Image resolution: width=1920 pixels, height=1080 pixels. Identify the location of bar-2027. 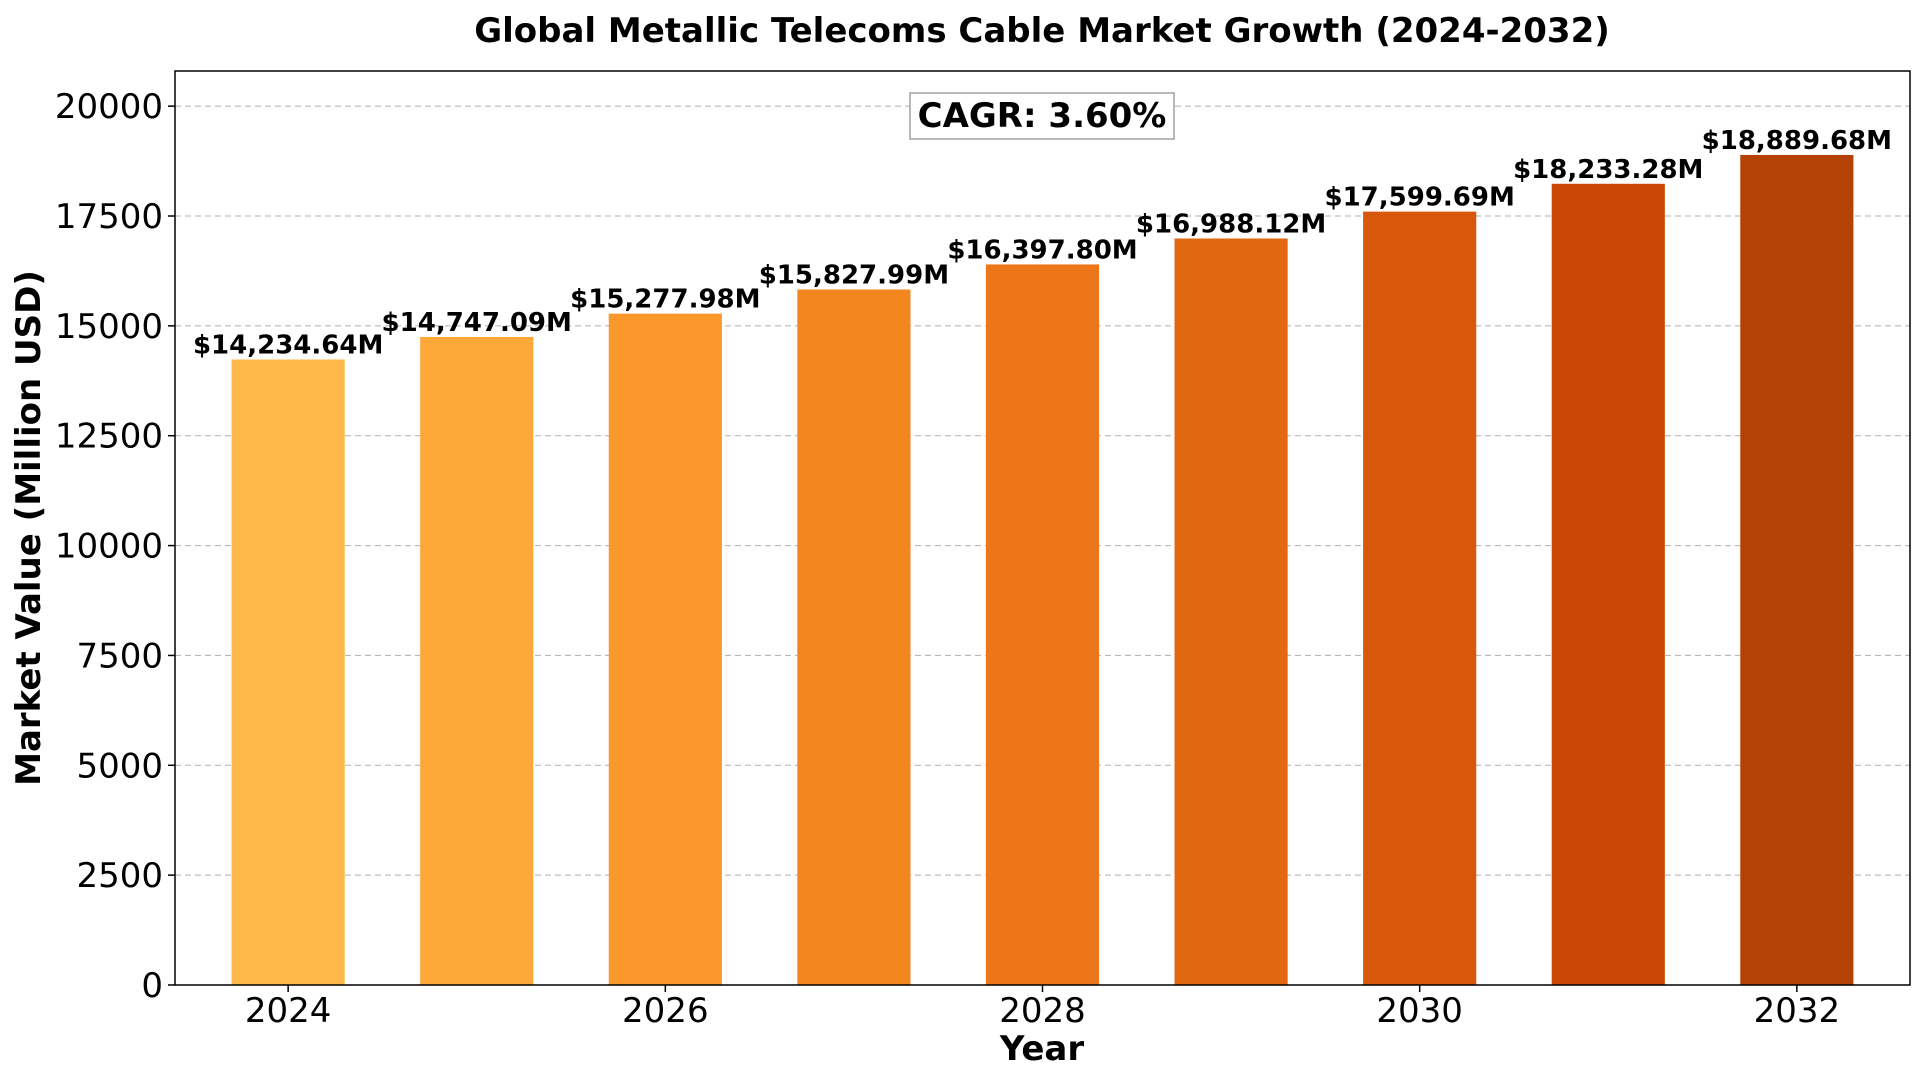
(854, 637).